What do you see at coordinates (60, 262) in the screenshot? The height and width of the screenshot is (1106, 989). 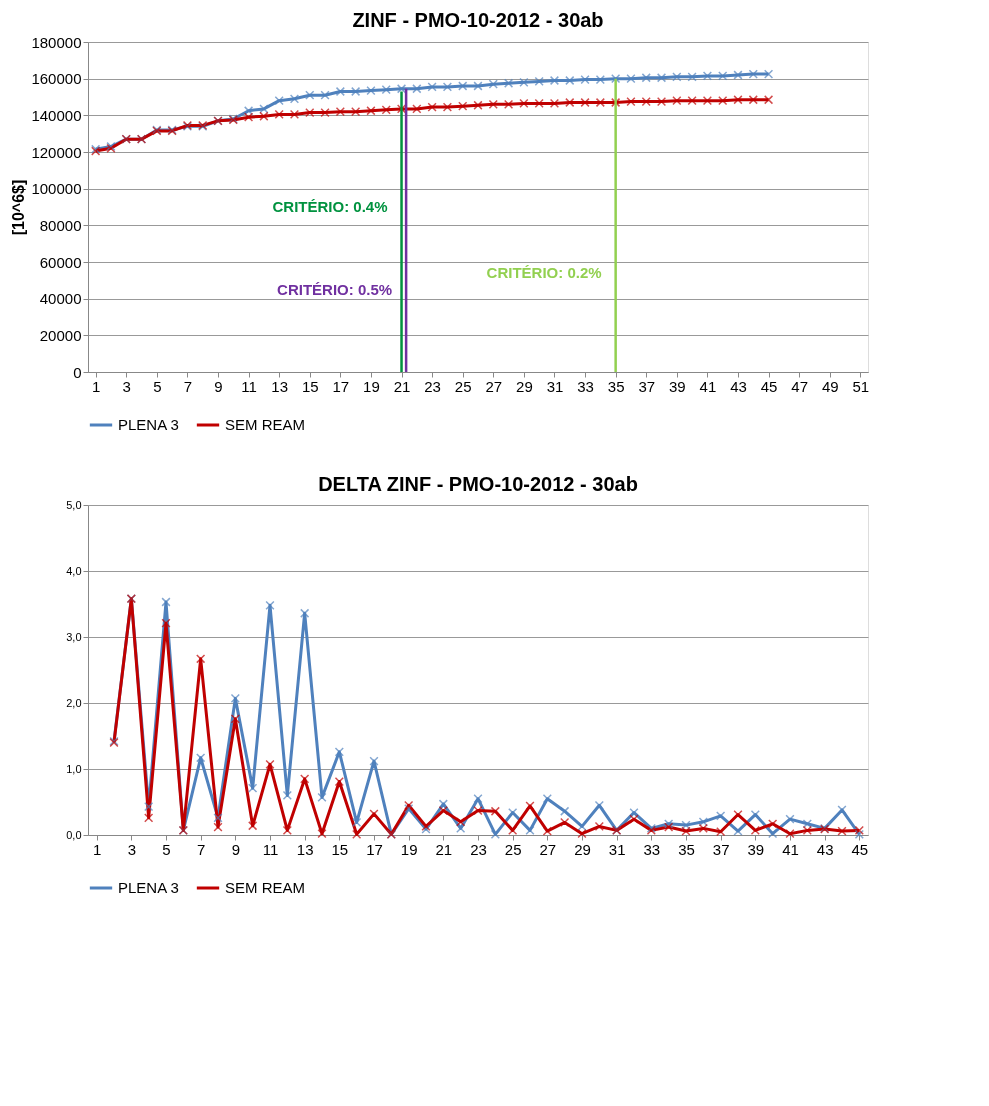 I see `y-tick-label: 60000` at bounding box center [60, 262].